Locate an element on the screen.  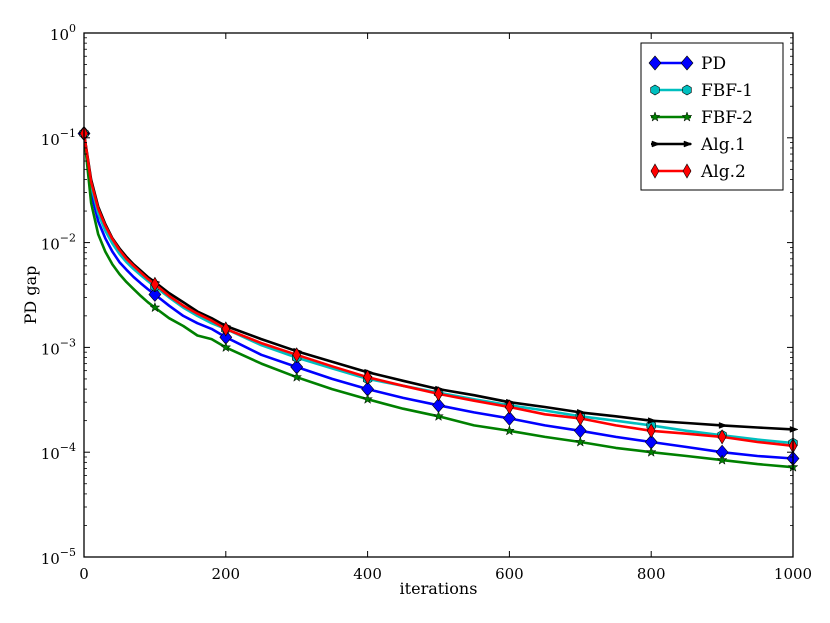
x-tick-label: 800 is located at coordinates (651, 574).